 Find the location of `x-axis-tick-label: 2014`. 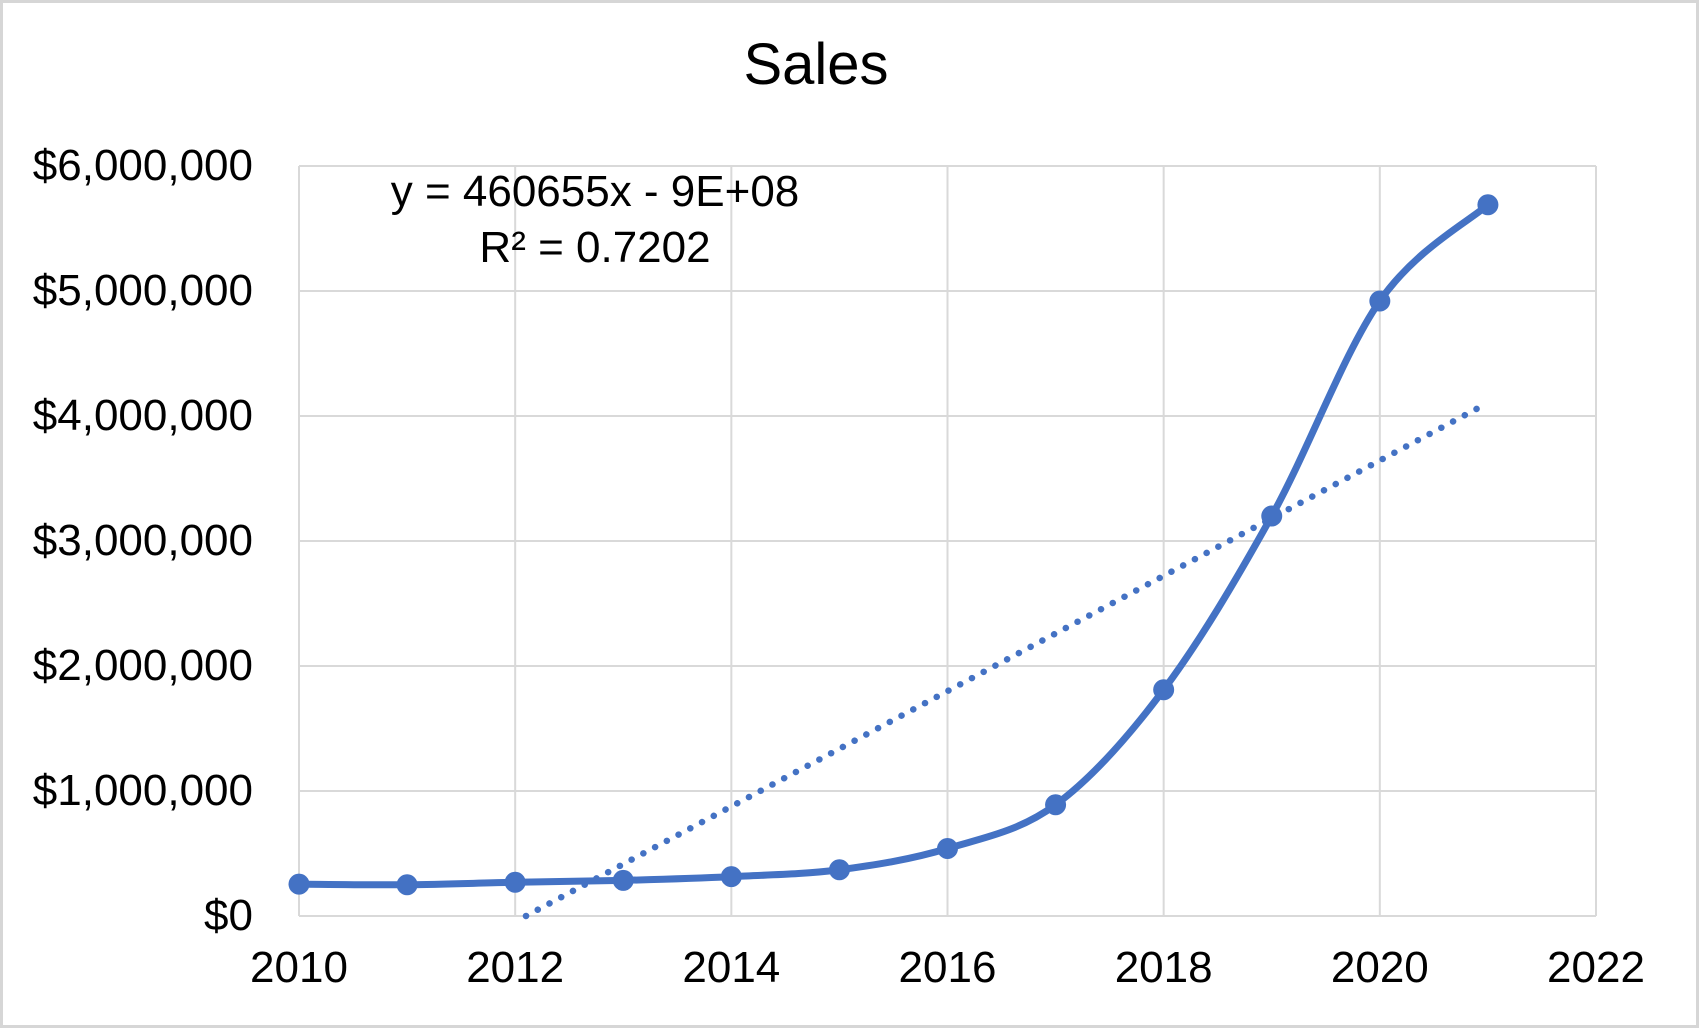

x-axis-tick-label: 2014 is located at coordinates (731, 967).